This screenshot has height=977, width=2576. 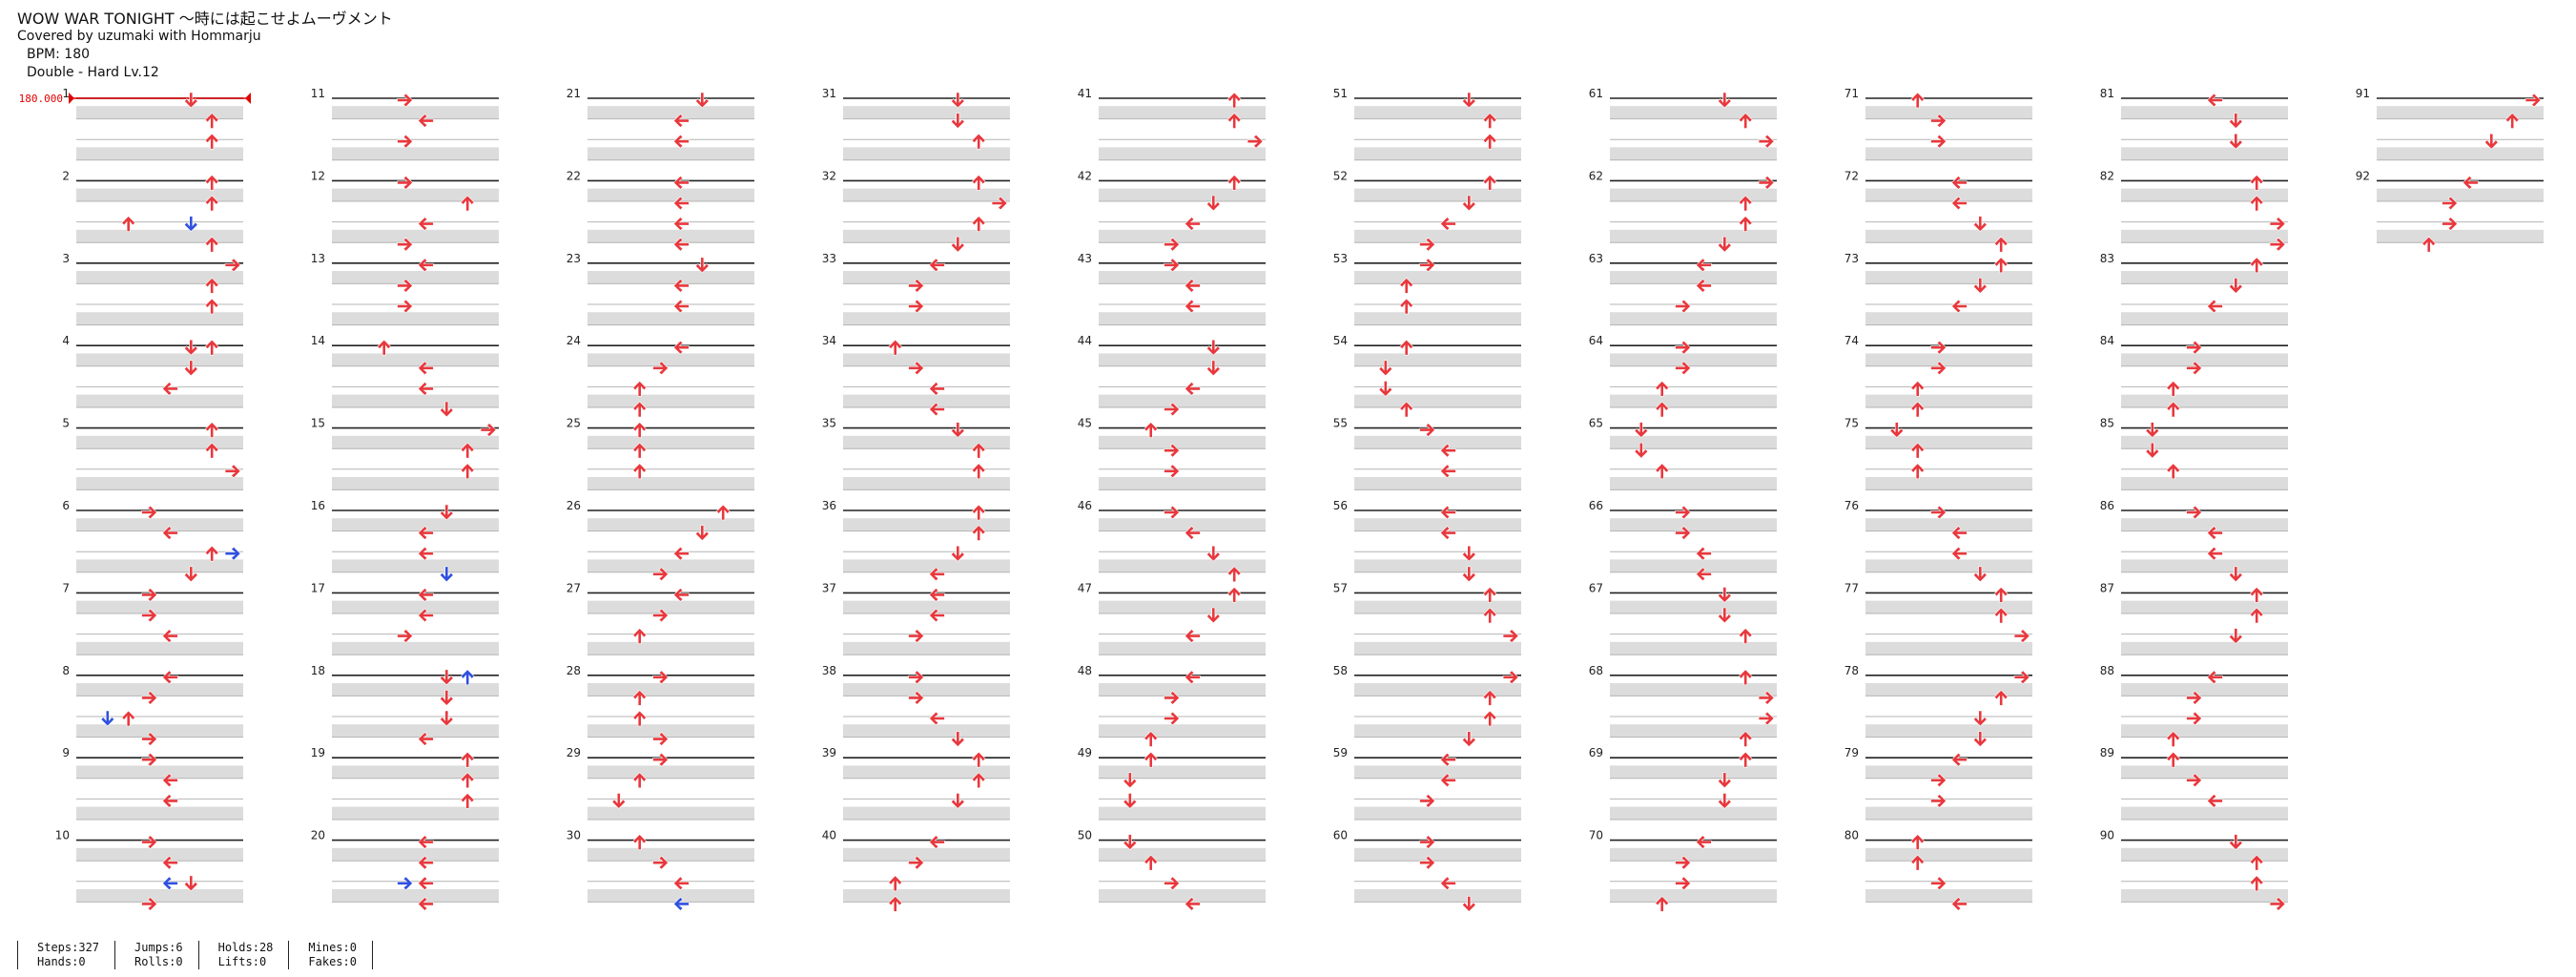 I want to click on measure-number: 6, so click(x=66, y=506).